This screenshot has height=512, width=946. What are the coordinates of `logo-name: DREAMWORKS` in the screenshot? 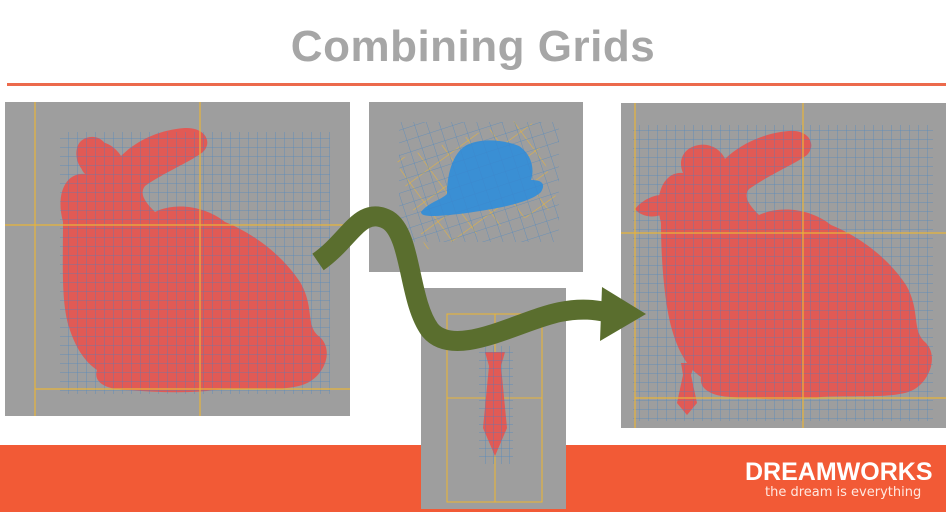 It's located at (839, 472).